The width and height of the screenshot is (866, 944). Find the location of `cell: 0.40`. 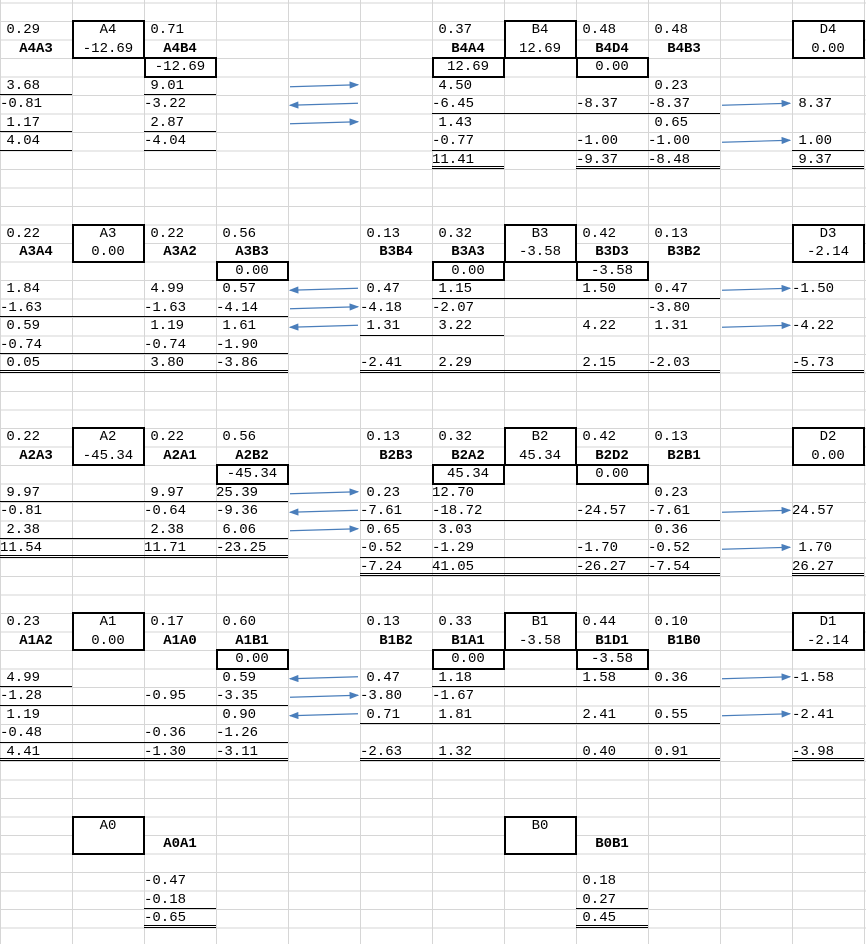

cell: 0.40 is located at coordinates (599, 751).